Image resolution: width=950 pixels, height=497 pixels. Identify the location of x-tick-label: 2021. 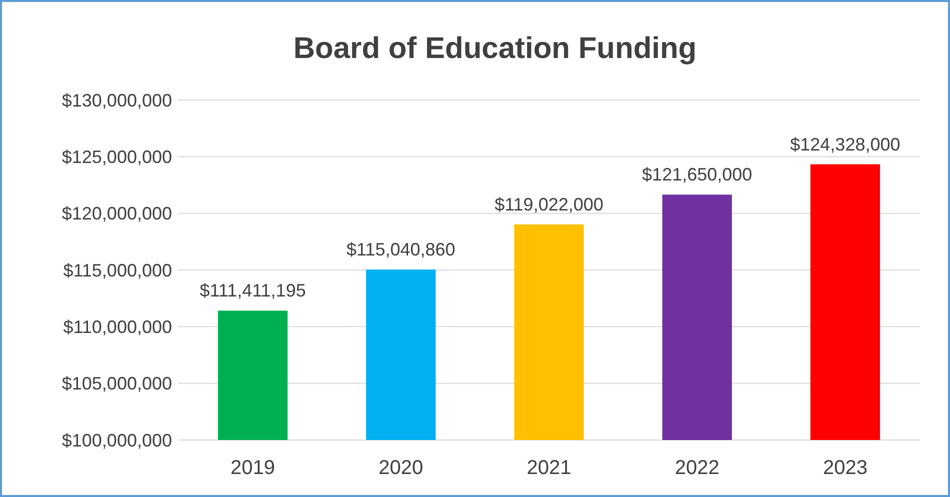
(549, 468).